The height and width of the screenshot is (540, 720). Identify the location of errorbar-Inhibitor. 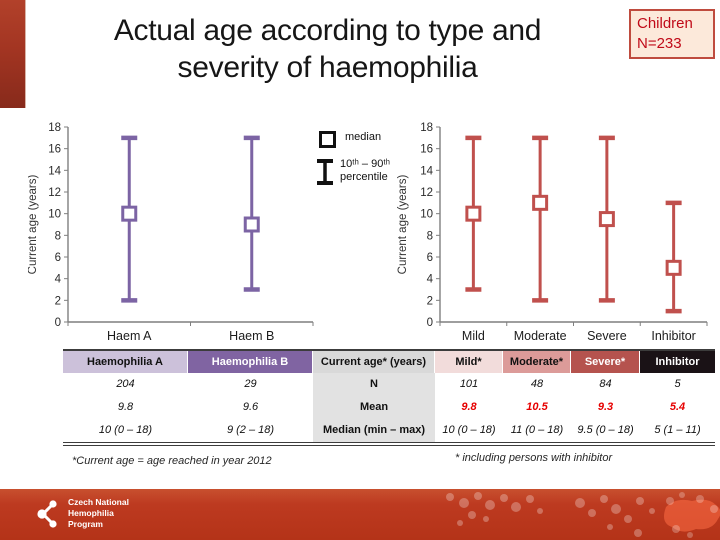
(673, 267).